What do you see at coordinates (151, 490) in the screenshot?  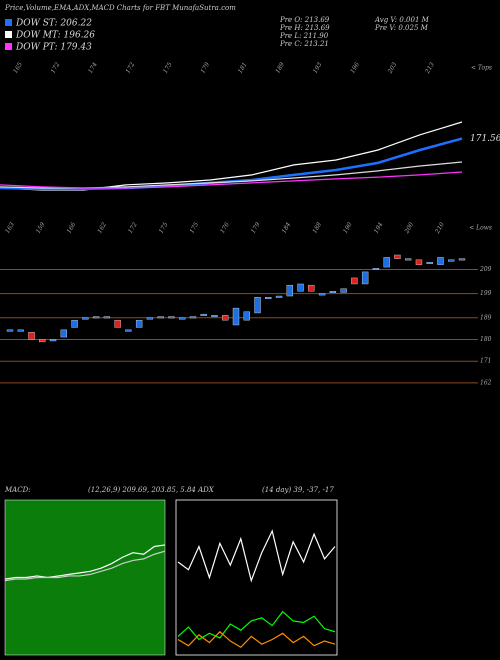 I see `macd-params: (12,26,9) 209.69, 203.85, 5.84 ADX` at bounding box center [151, 490].